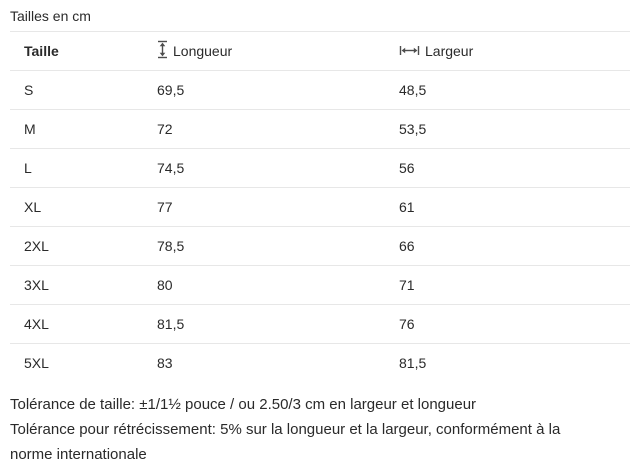 The height and width of the screenshot is (468, 640). What do you see at coordinates (514, 51) in the screenshot?
I see `header-width: Largeur` at bounding box center [514, 51].